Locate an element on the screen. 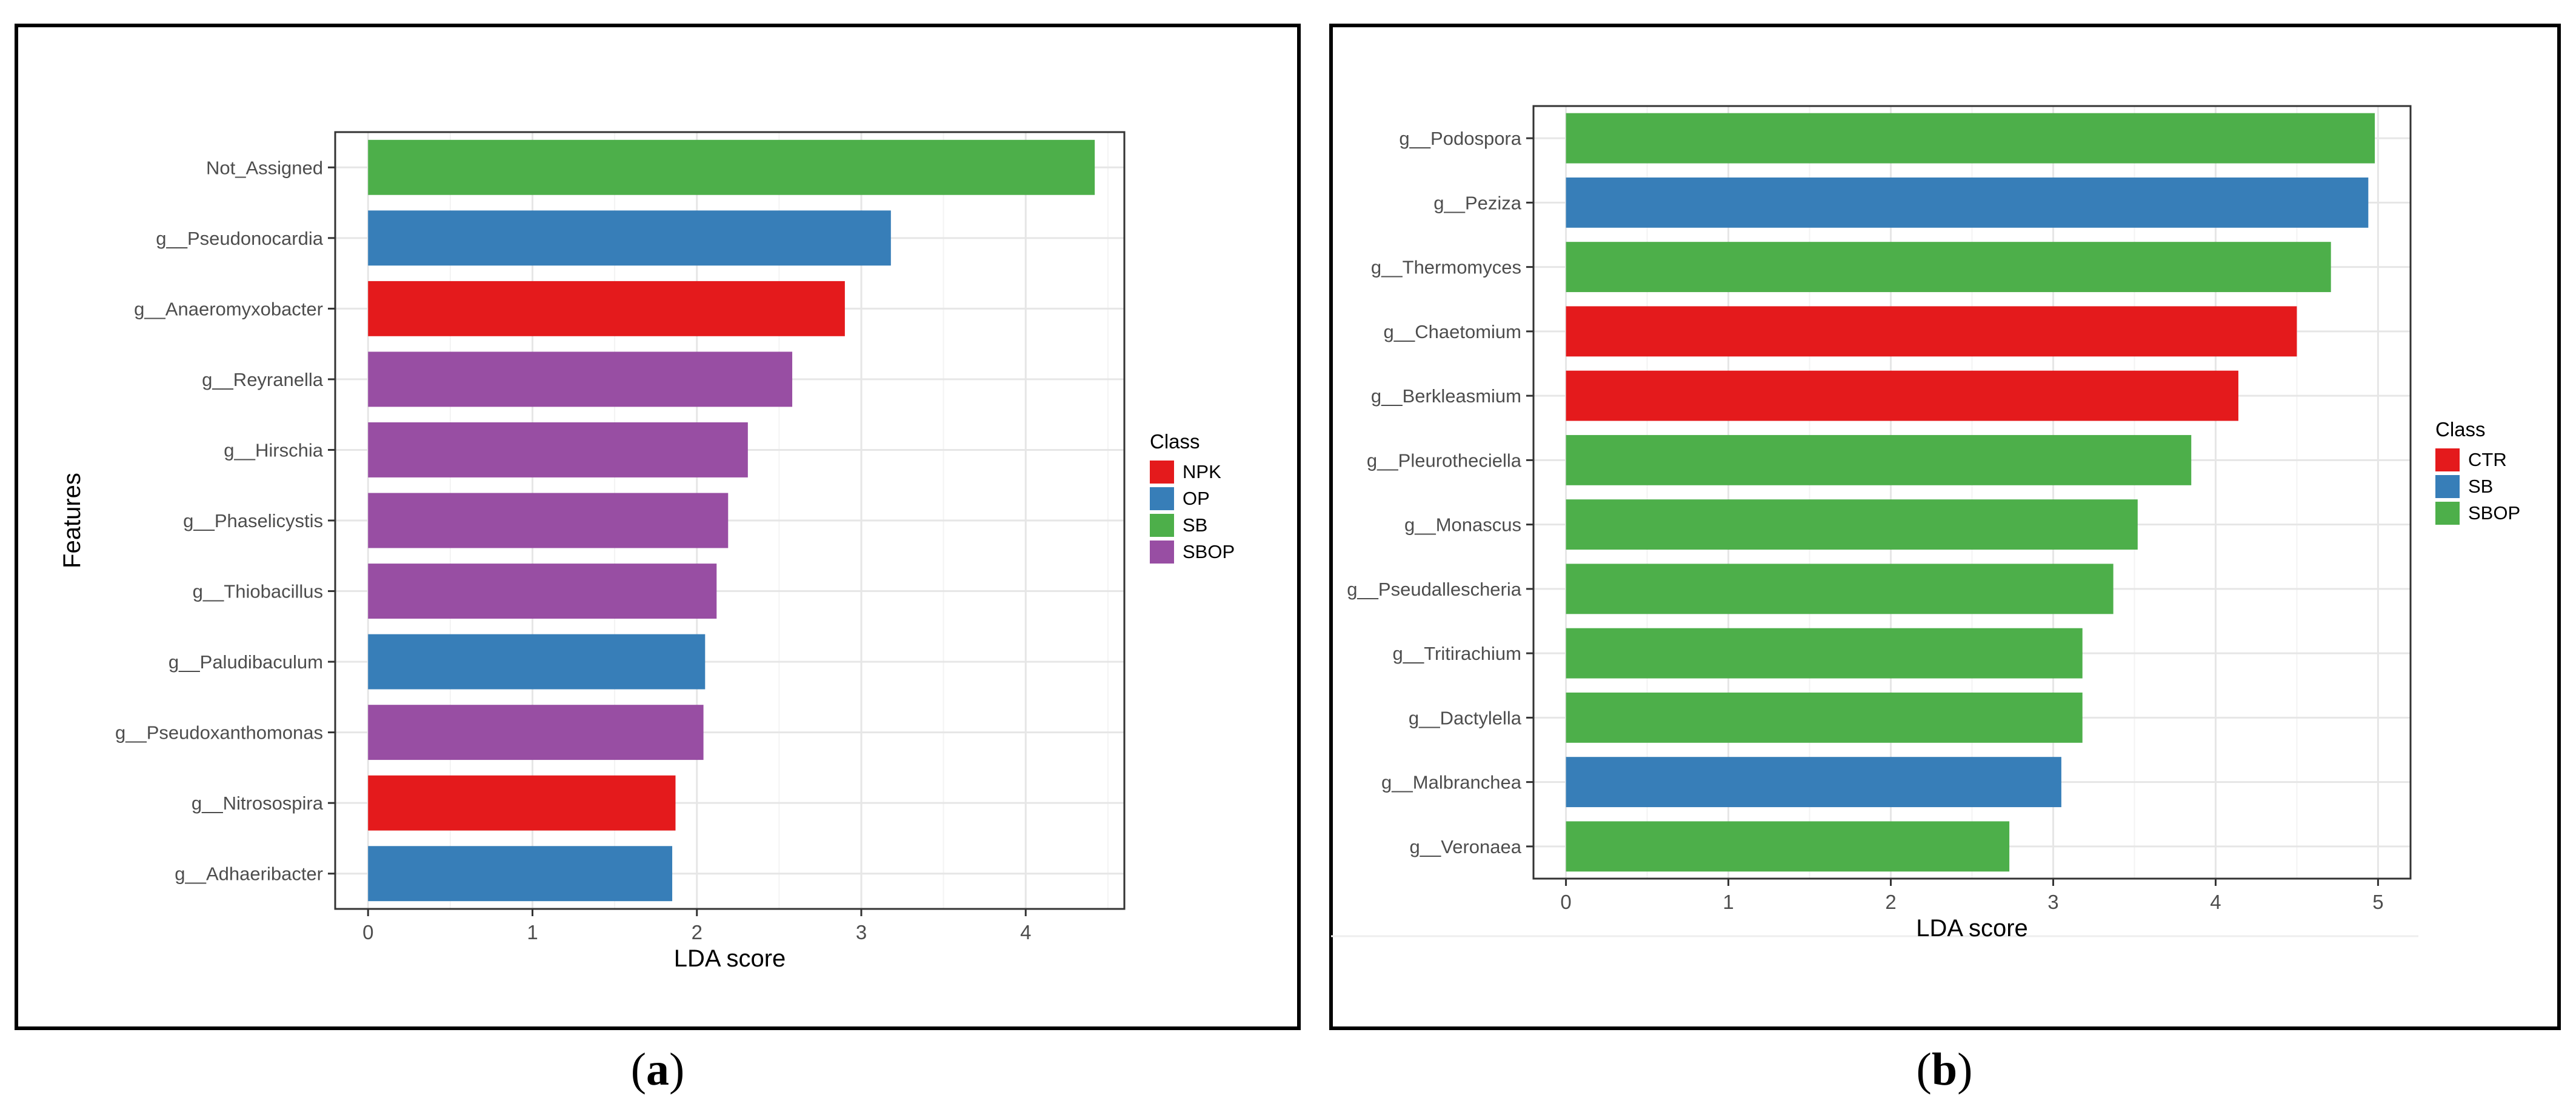  chart-b-feature-label: g__Berkleasmium is located at coordinates (1446, 396).